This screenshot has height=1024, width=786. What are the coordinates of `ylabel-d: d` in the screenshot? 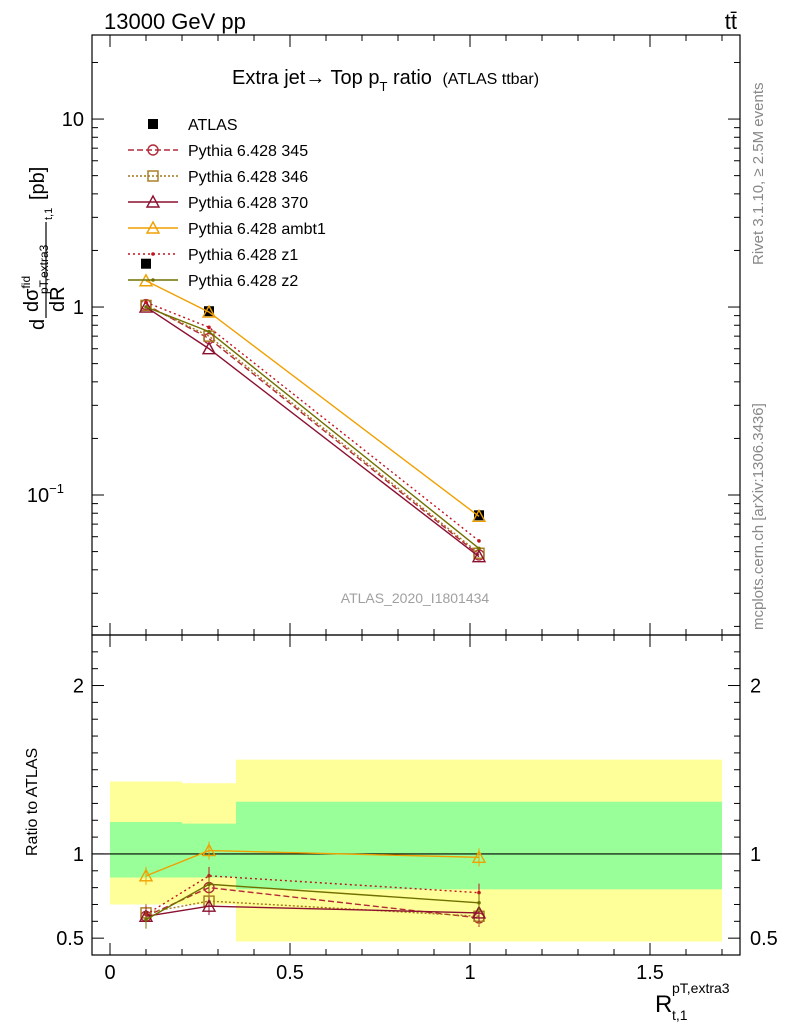 It's located at (38, 324).